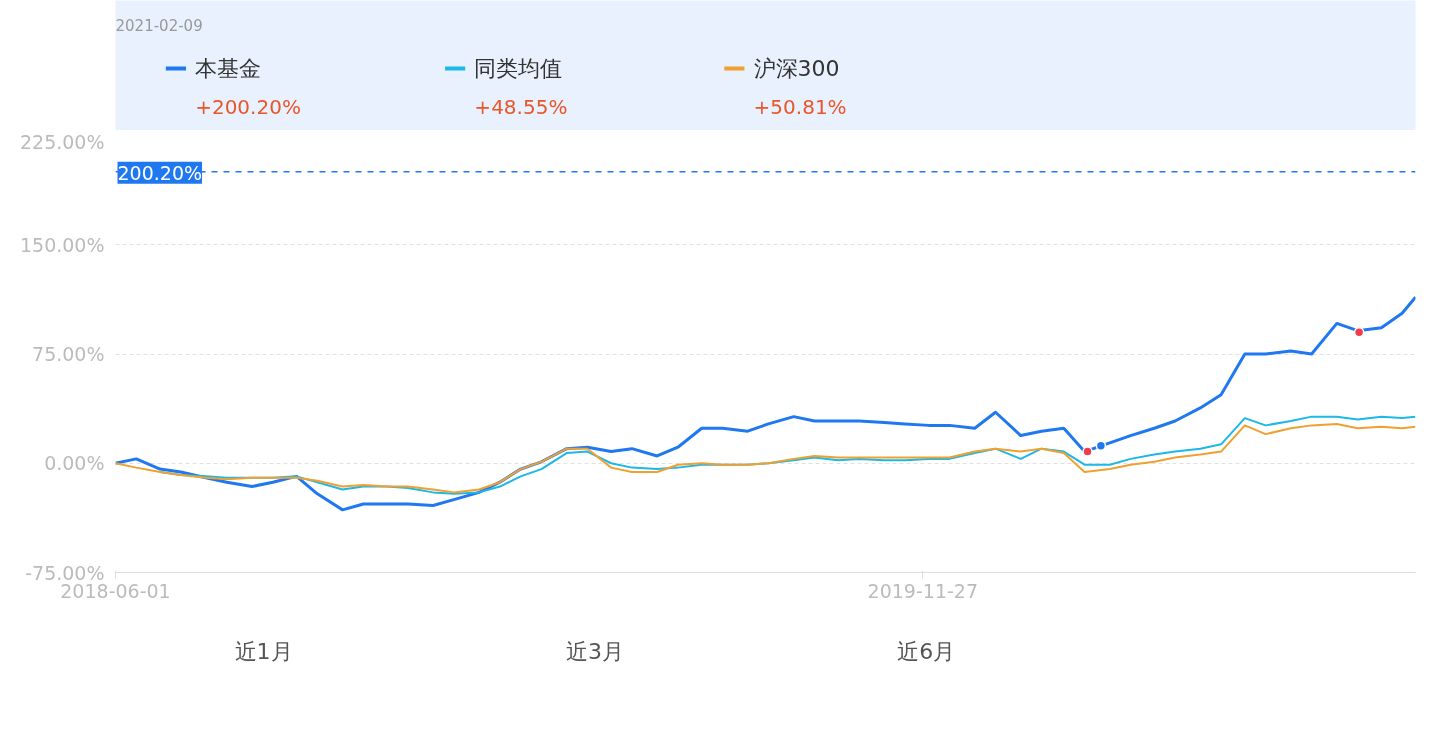  I want to click on legend-label: 沪深300, so click(796, 68).